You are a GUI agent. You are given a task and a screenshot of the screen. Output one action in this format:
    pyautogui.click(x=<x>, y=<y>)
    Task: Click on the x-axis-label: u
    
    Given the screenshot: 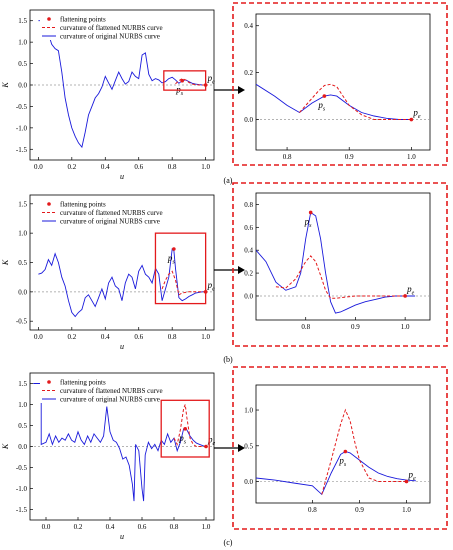 What is the action you would take?
    pyautogui.click(x=122, y=176)
    